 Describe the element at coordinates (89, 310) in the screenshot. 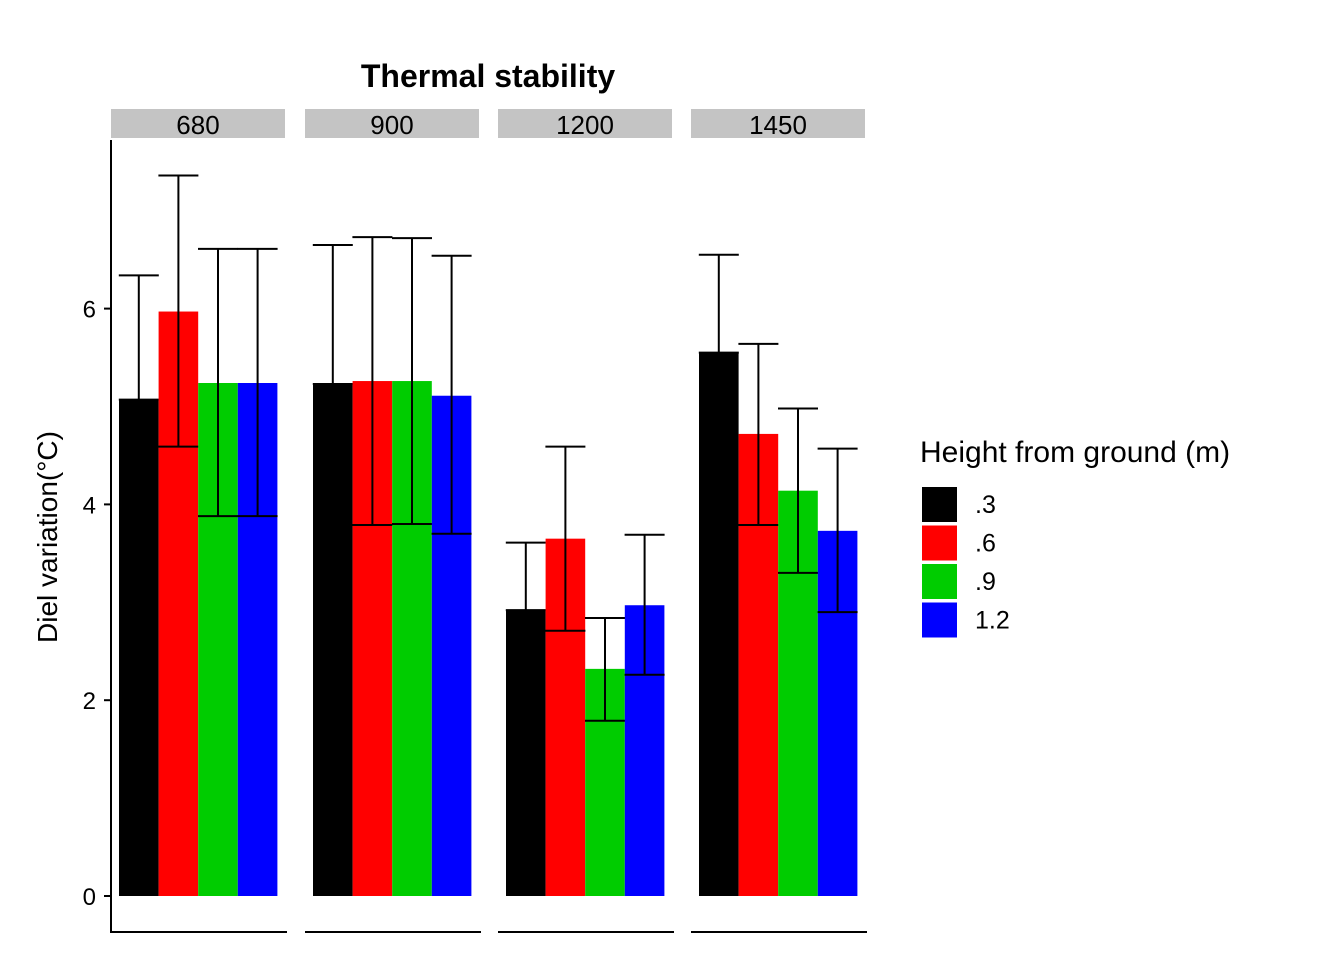

I see `y-tick-label-6: 6` at that location.